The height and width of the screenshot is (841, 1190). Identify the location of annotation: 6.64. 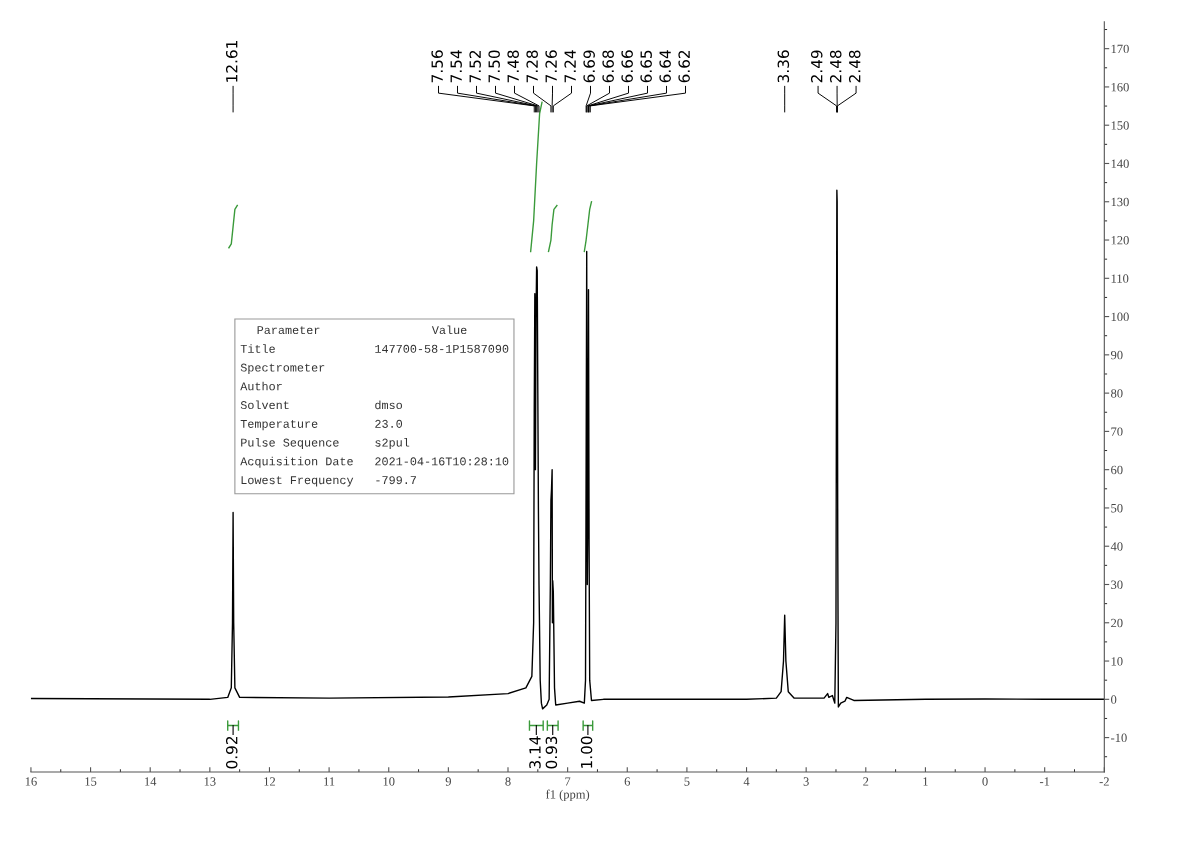
(665, 66).